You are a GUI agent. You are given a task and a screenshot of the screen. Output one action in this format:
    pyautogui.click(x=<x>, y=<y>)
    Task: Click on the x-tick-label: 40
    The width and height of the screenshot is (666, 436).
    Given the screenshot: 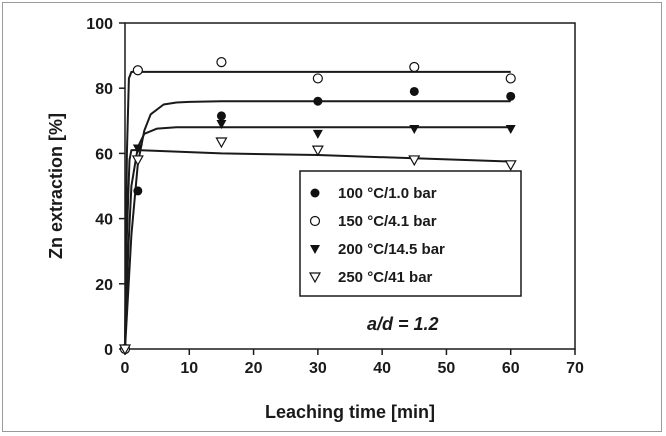 What is the action you would take?
    pyautogui.click(x=382, y=368)
    